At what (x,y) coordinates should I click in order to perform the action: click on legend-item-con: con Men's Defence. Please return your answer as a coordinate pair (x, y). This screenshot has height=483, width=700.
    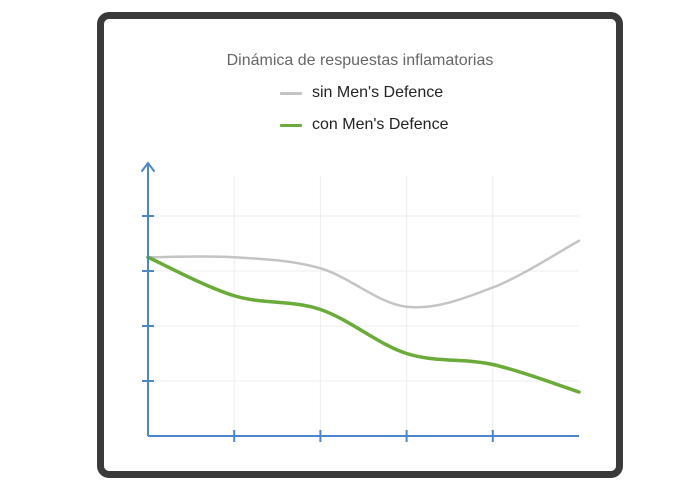
    Looking at the image, I should click on (364, 125).